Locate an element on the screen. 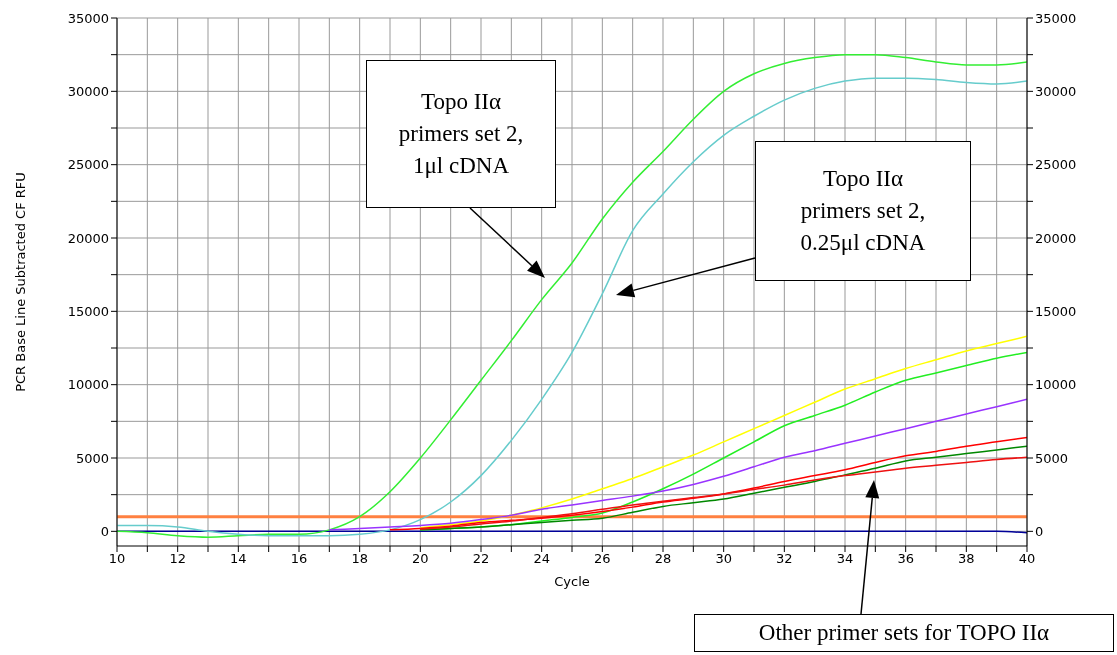  y2-tick-label: 15000 is located at coordinates (1056, 311).